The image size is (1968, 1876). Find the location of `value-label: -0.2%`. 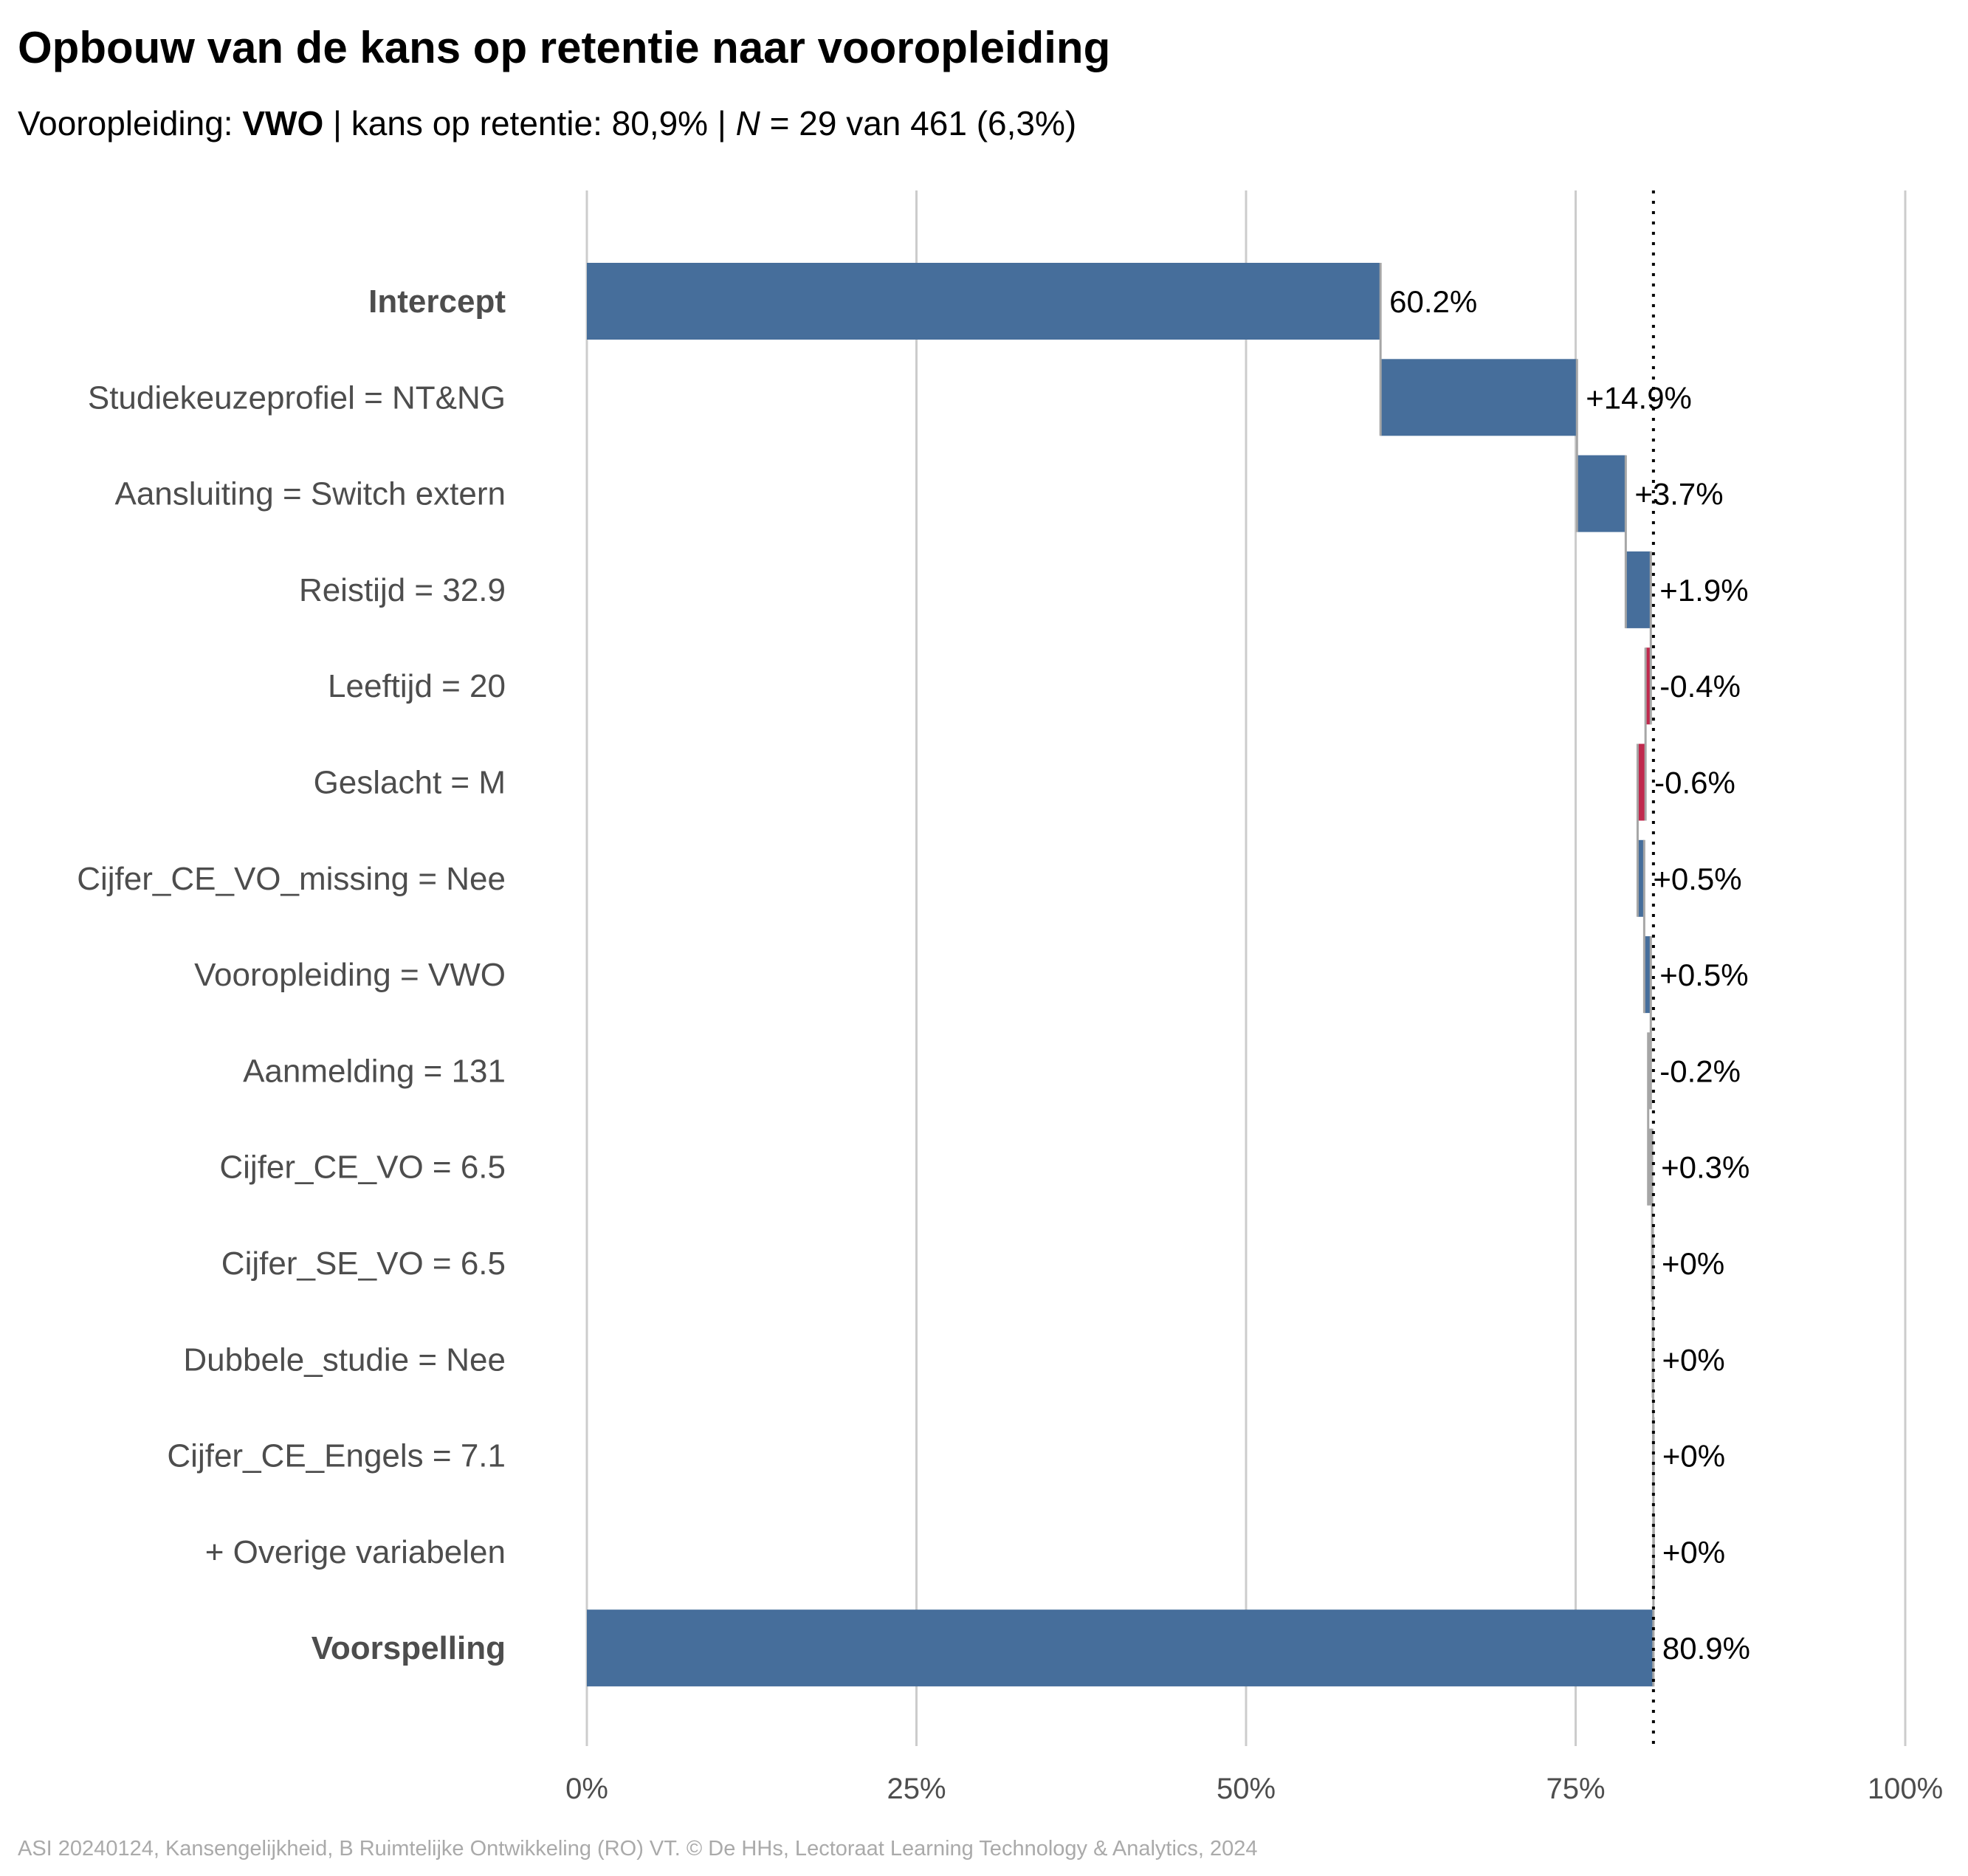

value-label: -0.2% is located at coordinates (1700, 1071).